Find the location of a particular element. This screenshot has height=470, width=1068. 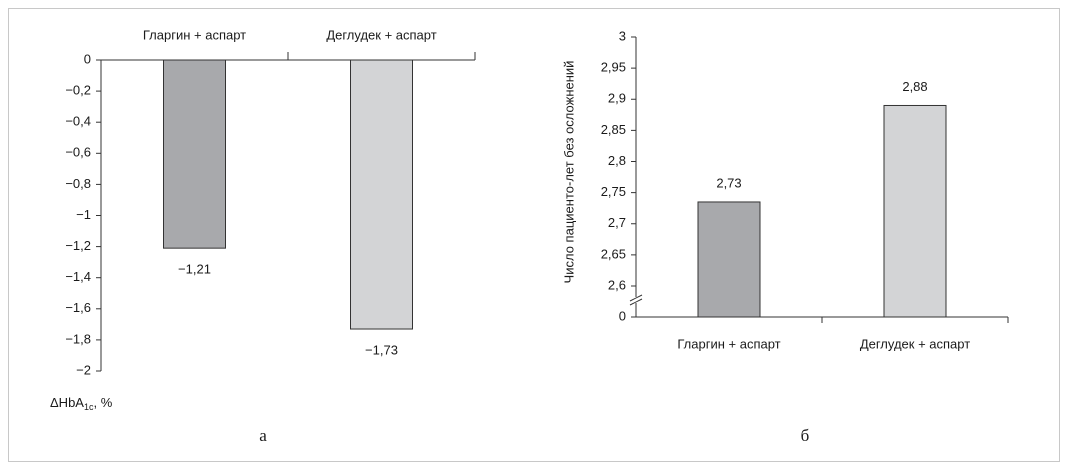

y-tick-label: 2,85 is located at coordinates (613, 129).